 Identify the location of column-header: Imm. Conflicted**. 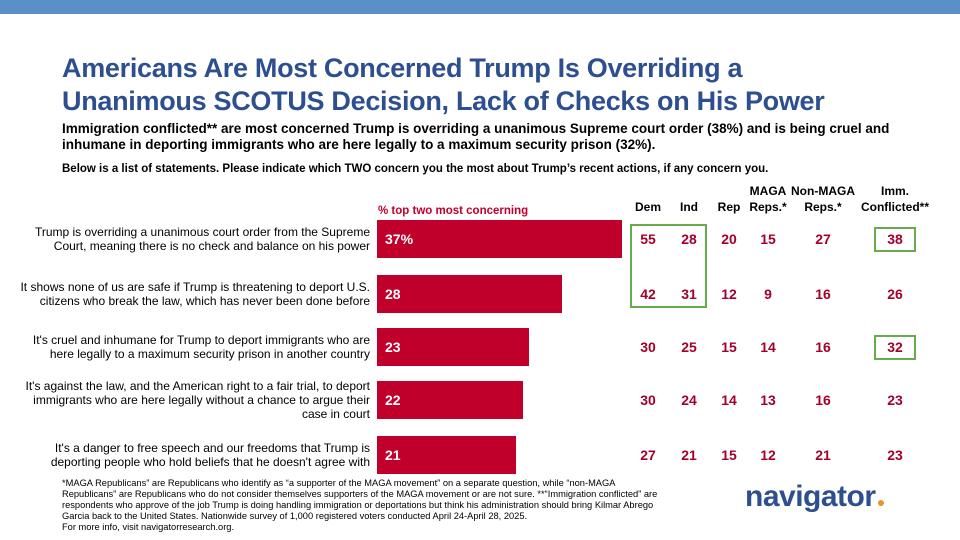
(894, 199).